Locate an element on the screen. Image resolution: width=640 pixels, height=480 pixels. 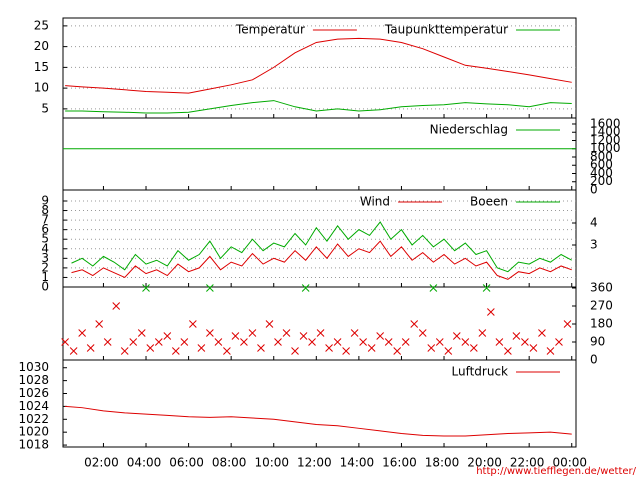
footer: http://www.tiefflegen.de/wetter/ is located at coordinates (556, 471).